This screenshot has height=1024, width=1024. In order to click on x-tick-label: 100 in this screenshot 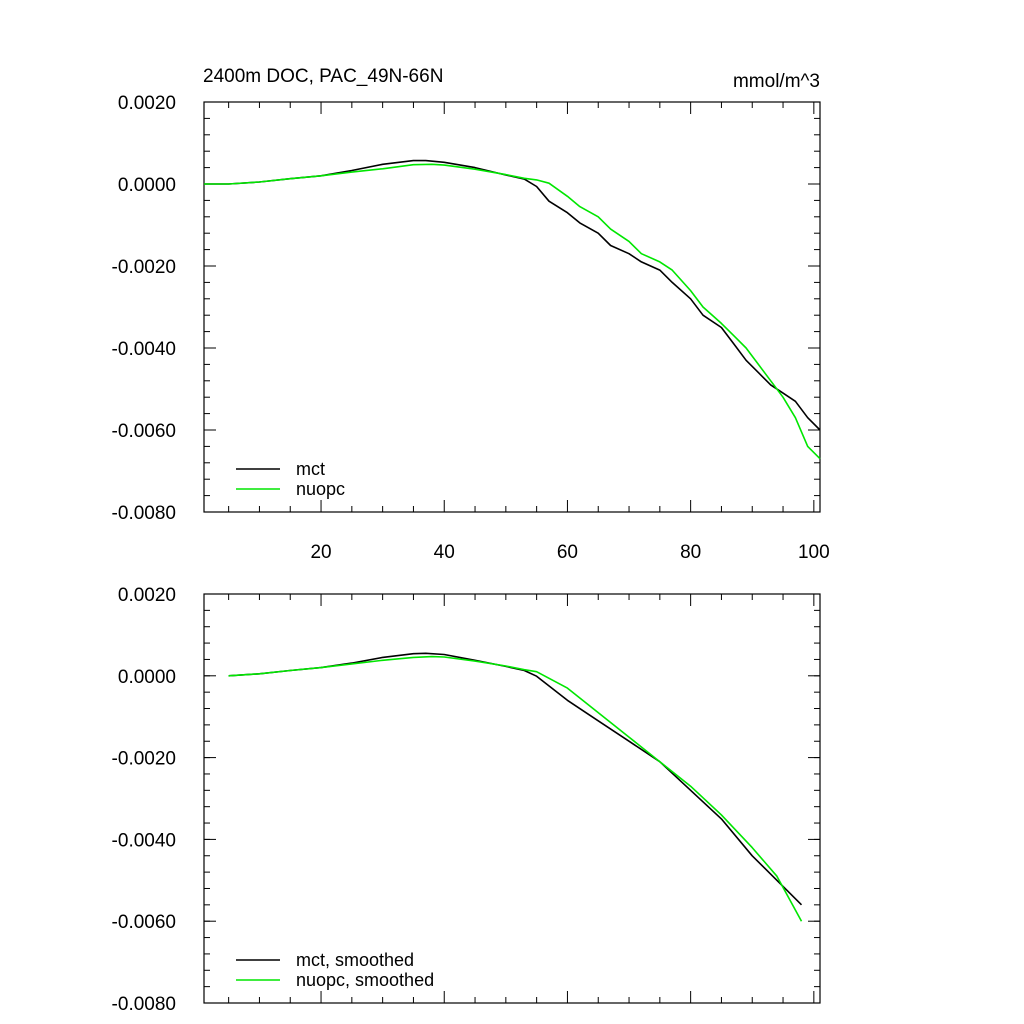, I will do `click(814, 552)`.